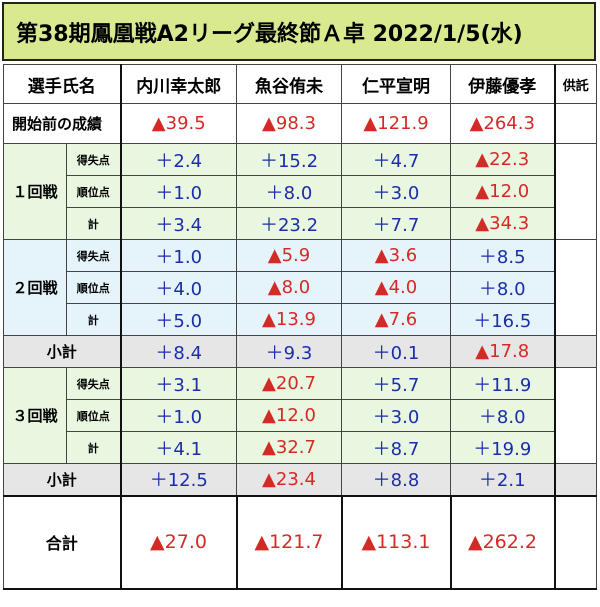 This screenshot has width=600, height=607. I want to click on cell-value: ＋11.9, so click(503, 383).